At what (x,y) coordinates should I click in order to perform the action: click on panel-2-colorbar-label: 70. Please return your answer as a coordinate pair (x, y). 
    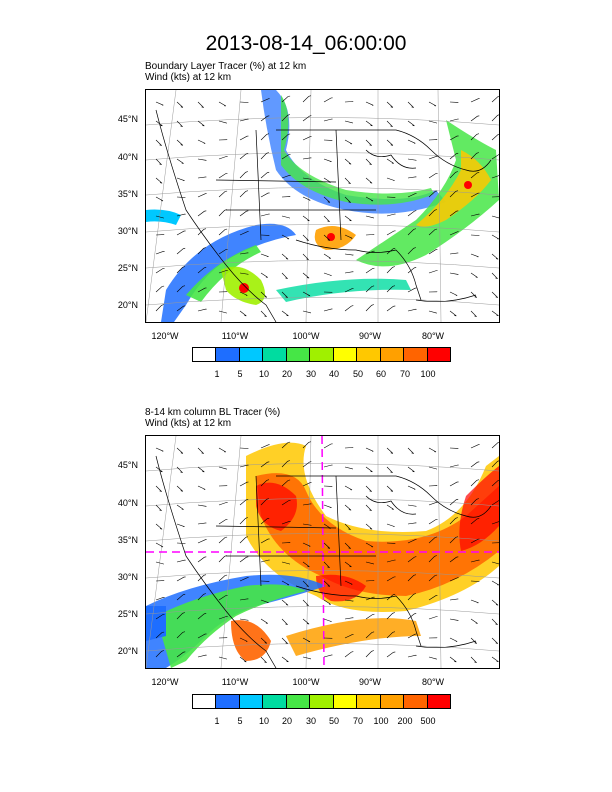
    Looking at the image, I should click on (357, 721).